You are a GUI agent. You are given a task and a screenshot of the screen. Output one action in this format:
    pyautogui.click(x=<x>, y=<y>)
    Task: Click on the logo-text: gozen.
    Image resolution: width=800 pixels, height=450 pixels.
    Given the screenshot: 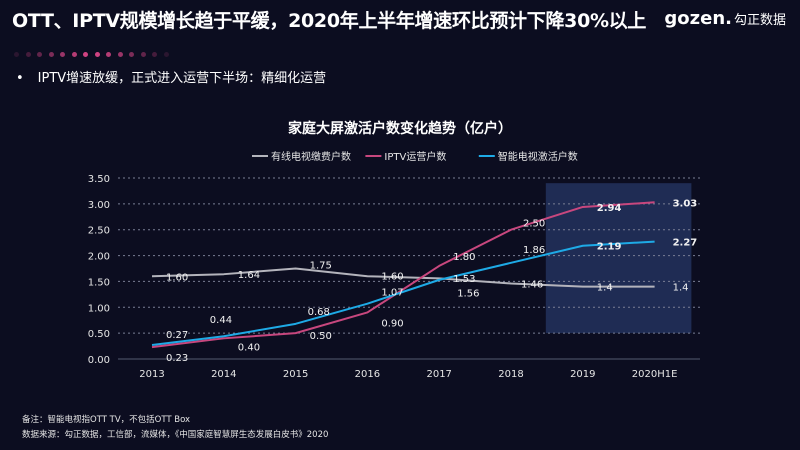 What is the action you would take?
    pyautogui.click(x=698, y=18)
    